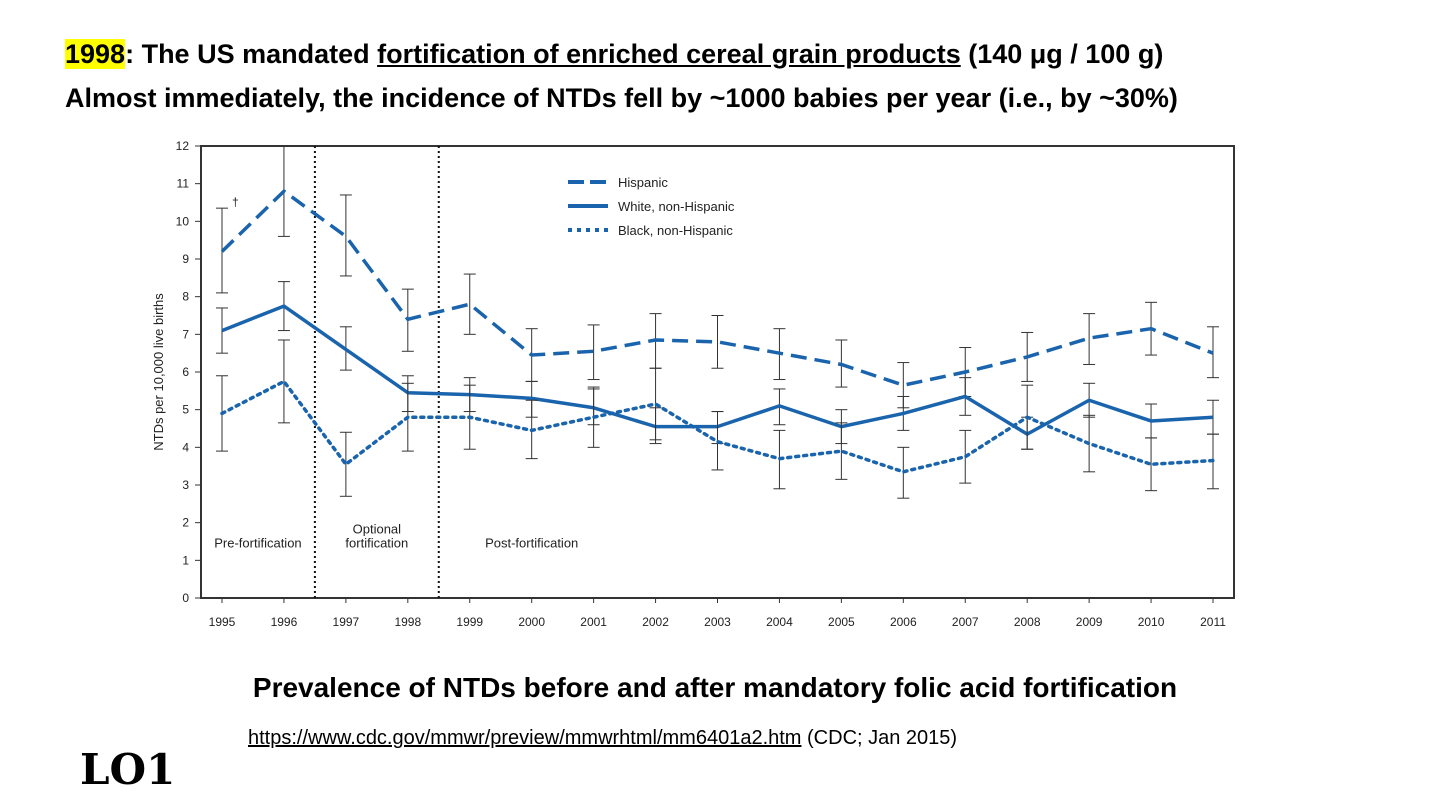 This screenshot has width=1440, height=810. Describe the element at coordinates (251, 54) in the screenshot. I see `headline-text-a: : The US mandated` at that location.